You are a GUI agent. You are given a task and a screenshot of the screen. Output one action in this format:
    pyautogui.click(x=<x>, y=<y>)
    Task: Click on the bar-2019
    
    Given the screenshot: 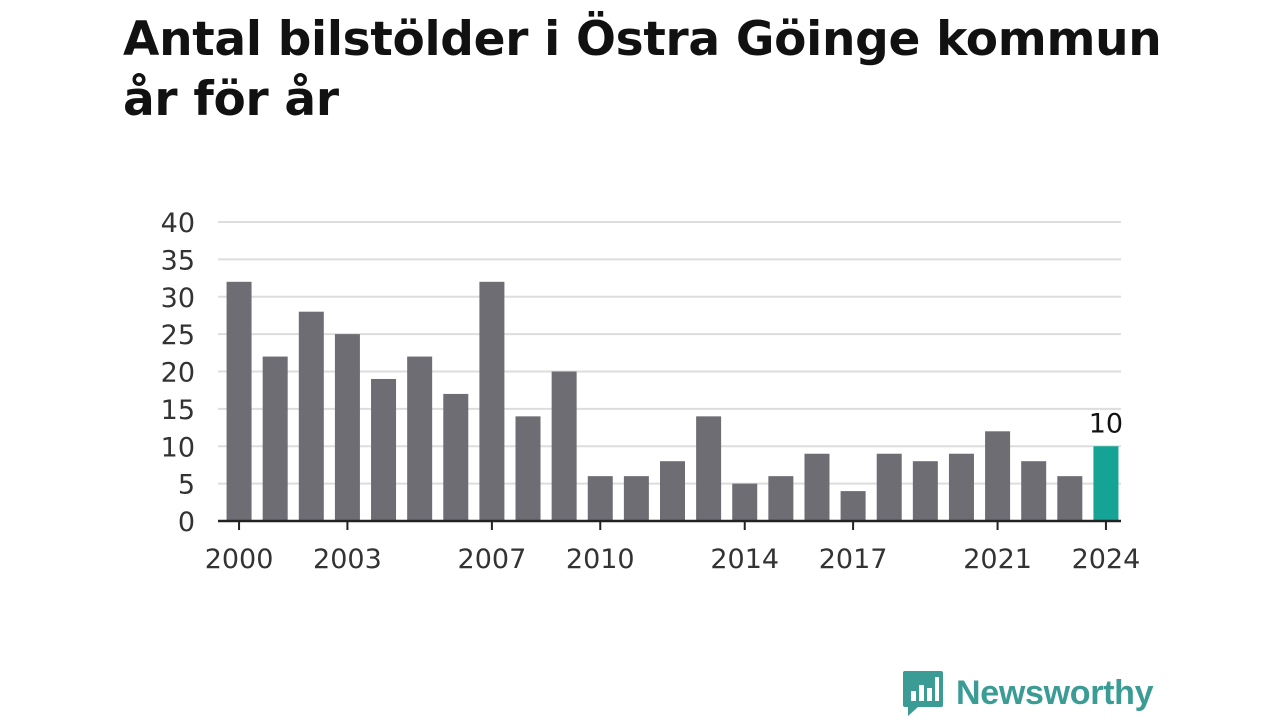 What is the action you would take?
    pyautogui.click(x=925, y=491)
    